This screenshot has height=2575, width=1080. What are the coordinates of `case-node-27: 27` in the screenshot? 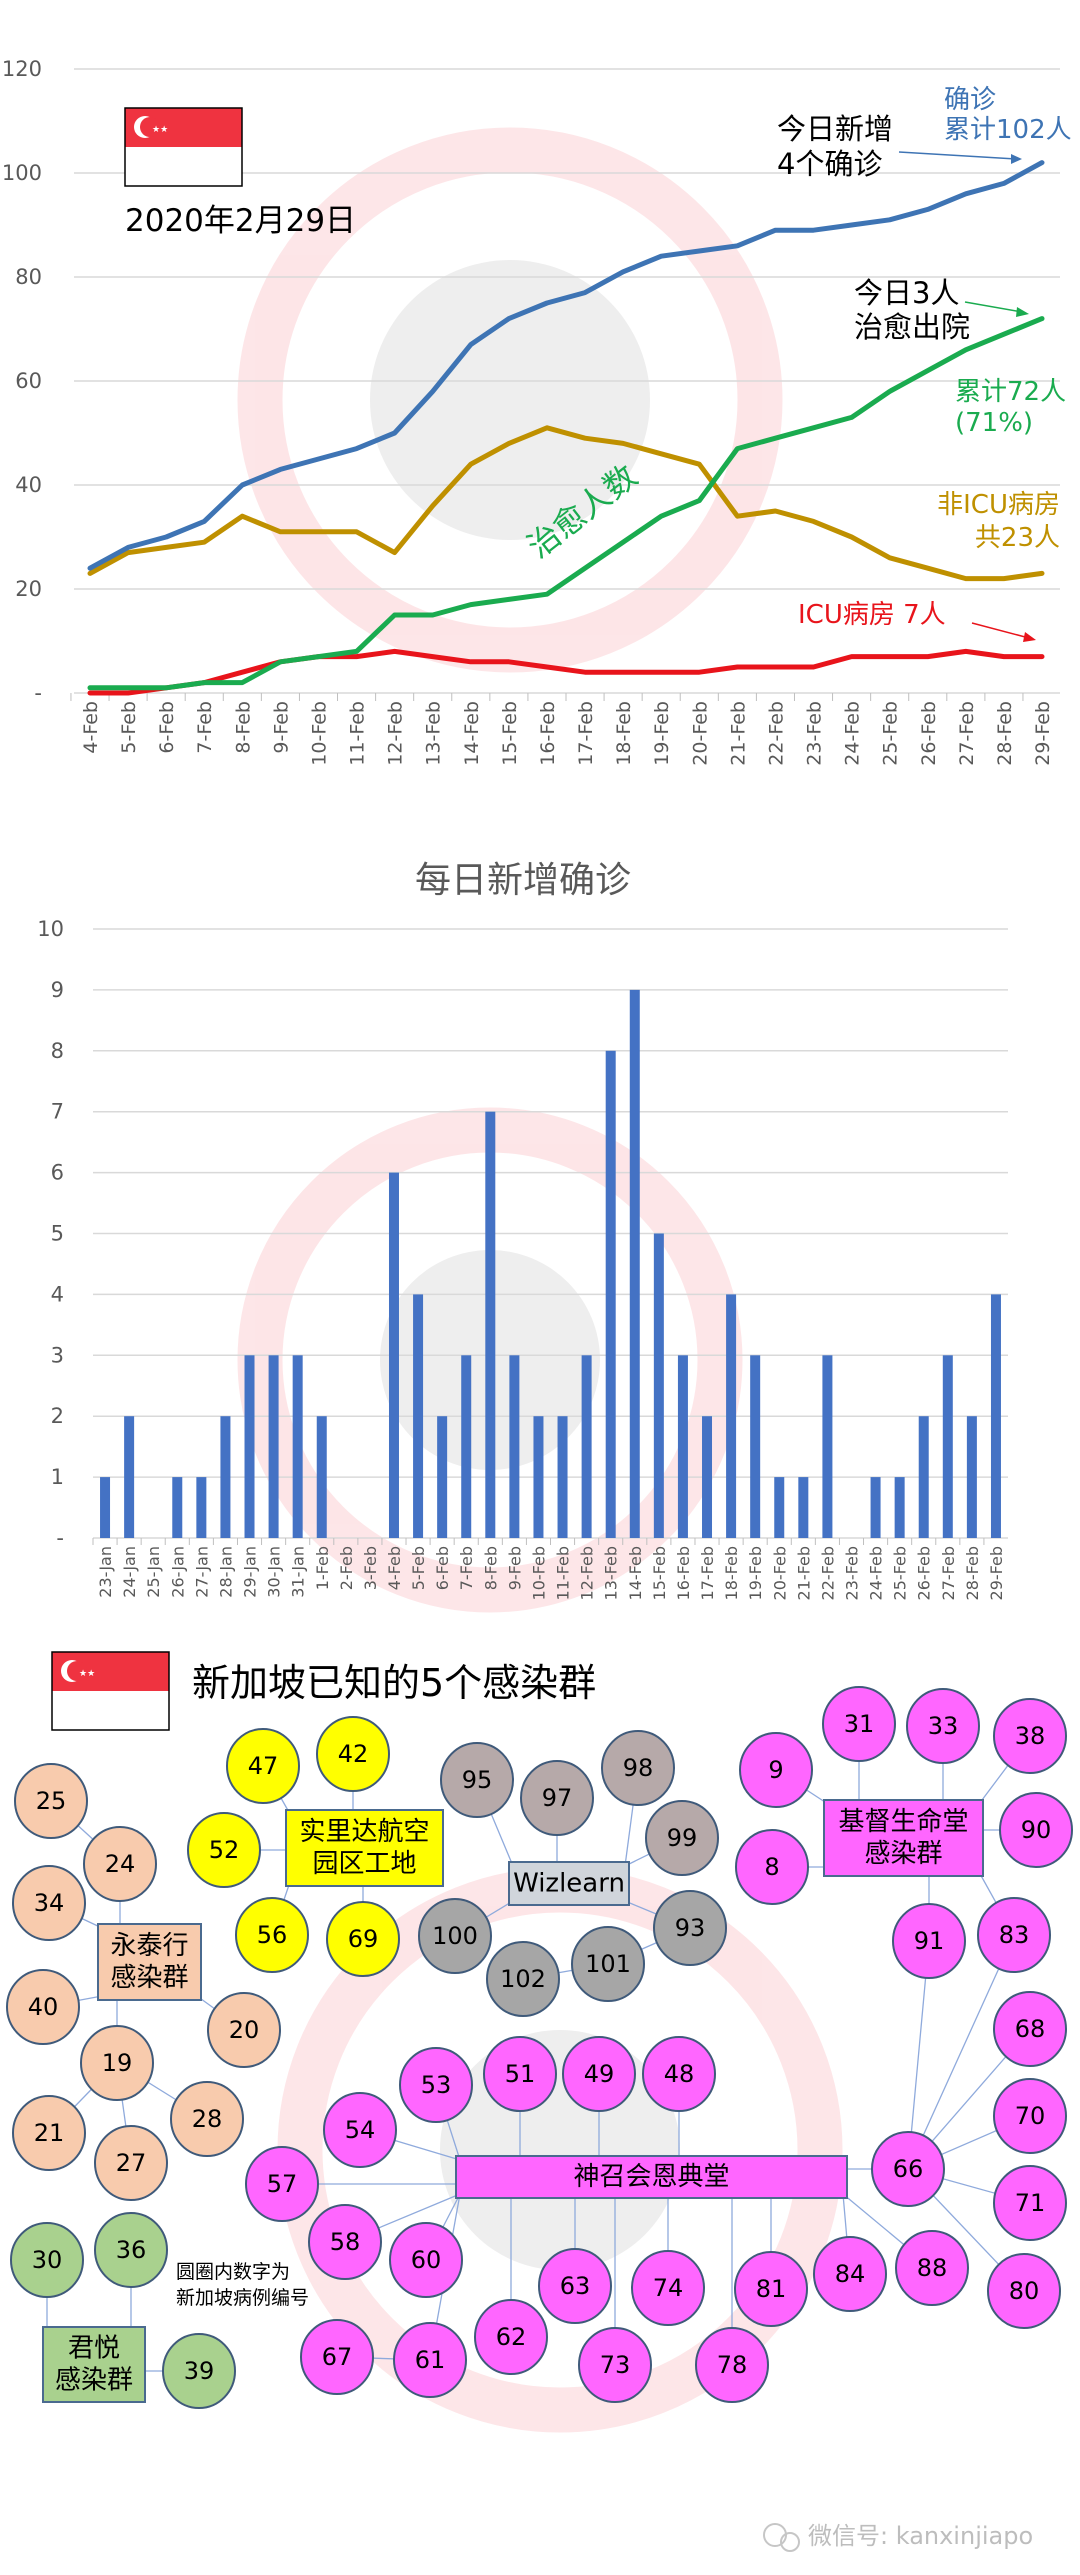 It's located at (131, 2163).